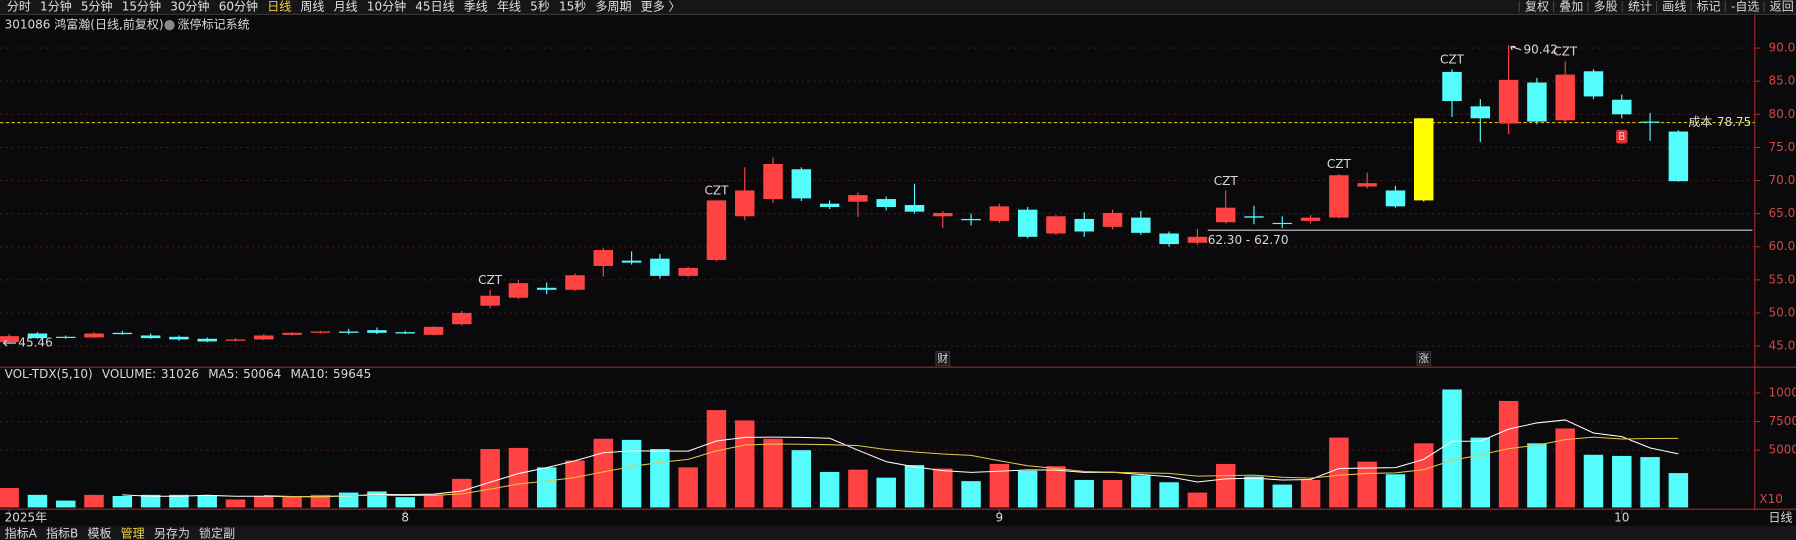 Image resolution: width=1796 pixels, height=540 pixels. I want to click on x-tick-label: 2025年, so click(26, 517).